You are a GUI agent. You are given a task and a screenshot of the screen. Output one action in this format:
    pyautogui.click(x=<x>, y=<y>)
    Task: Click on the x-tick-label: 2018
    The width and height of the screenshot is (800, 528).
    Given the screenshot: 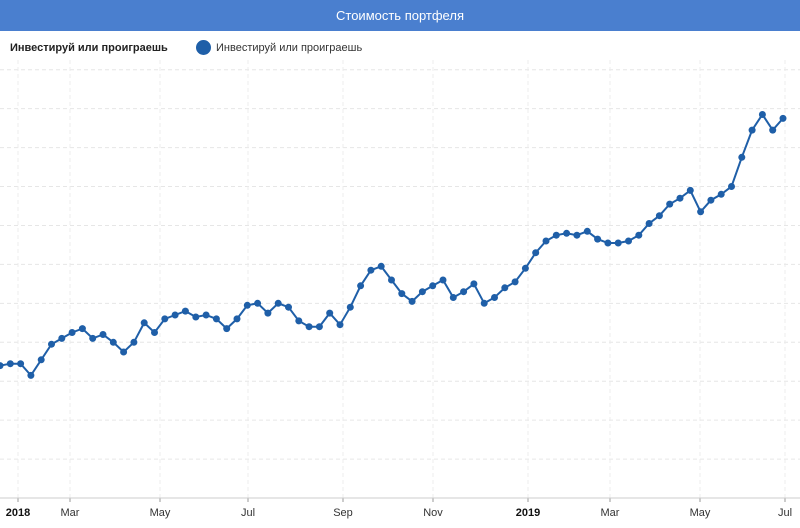 What is the action you would take?
    pyautogui.click(x=18, y=513)
    